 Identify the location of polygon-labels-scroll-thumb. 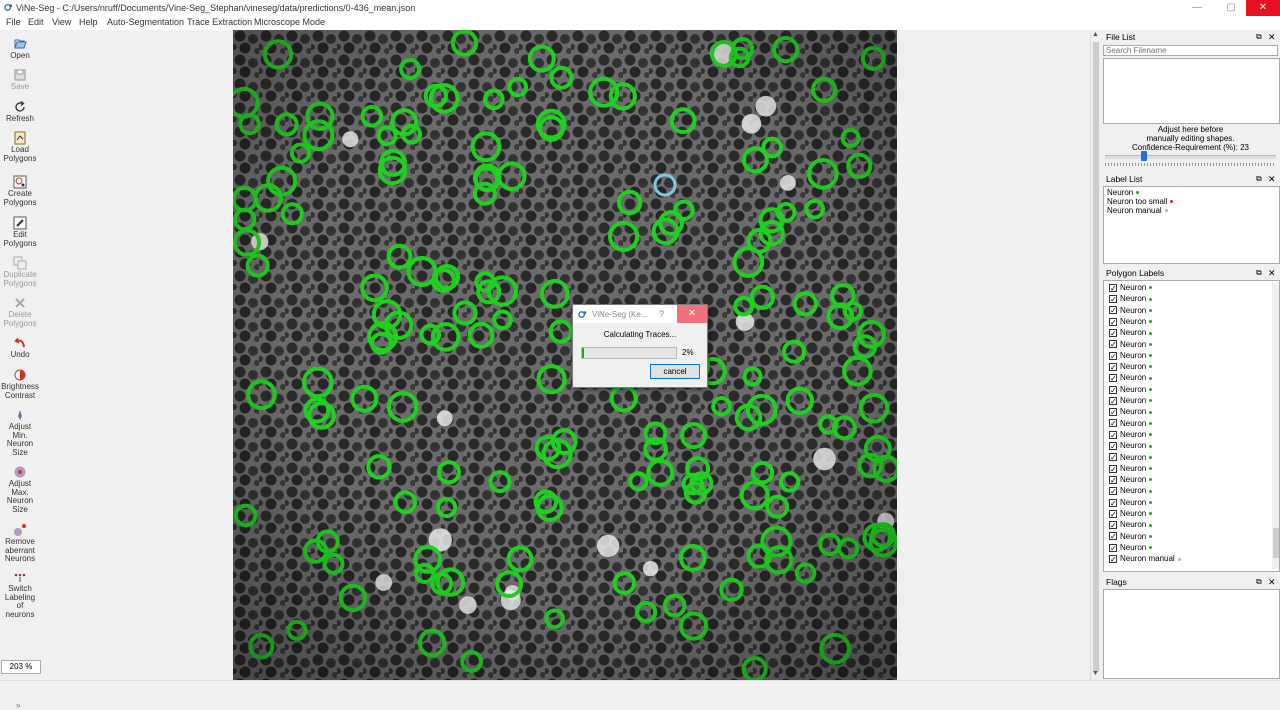
(1276, 543).